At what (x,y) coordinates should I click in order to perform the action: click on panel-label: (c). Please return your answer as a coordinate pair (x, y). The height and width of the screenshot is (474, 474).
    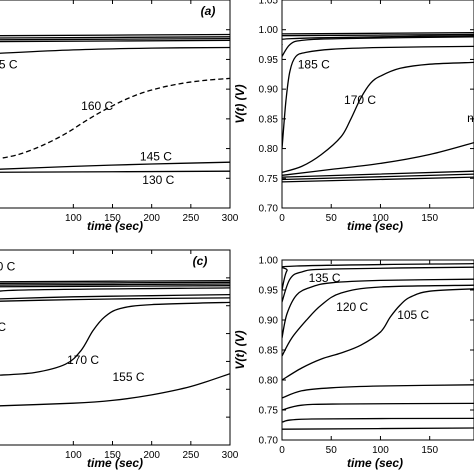
    Looking at the image, I should click on (200, 261).